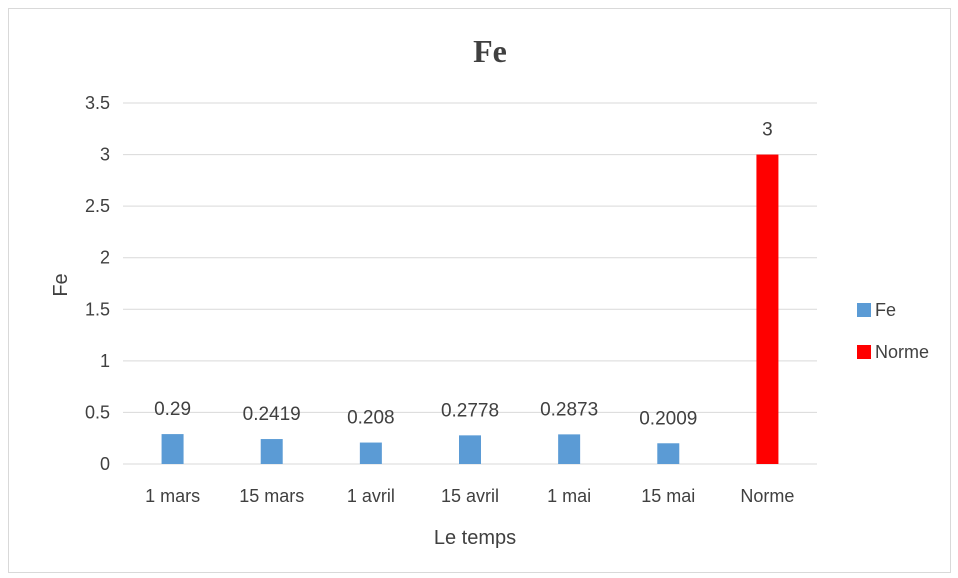 The width and height of the screenshot is (958, 578). What do you see at coordinates (105, 155) in the screenshot?
I see `y-tick-label: 3` at bounding box center [105, 155].